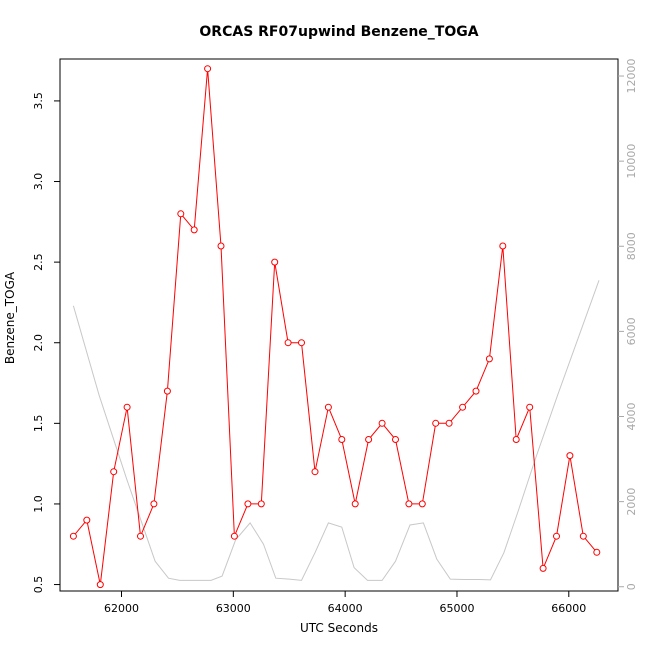 This screenshot has width=650, height=650. Describe the element at coordinates (10, 317) in the screenshot. I see `y-axis-label: Benzene_TOGA` at that location.